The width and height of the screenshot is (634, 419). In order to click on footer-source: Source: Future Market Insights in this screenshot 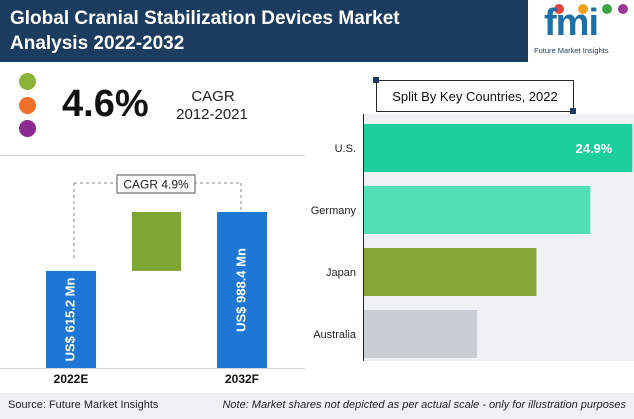, I will do `click(83, 405)`.